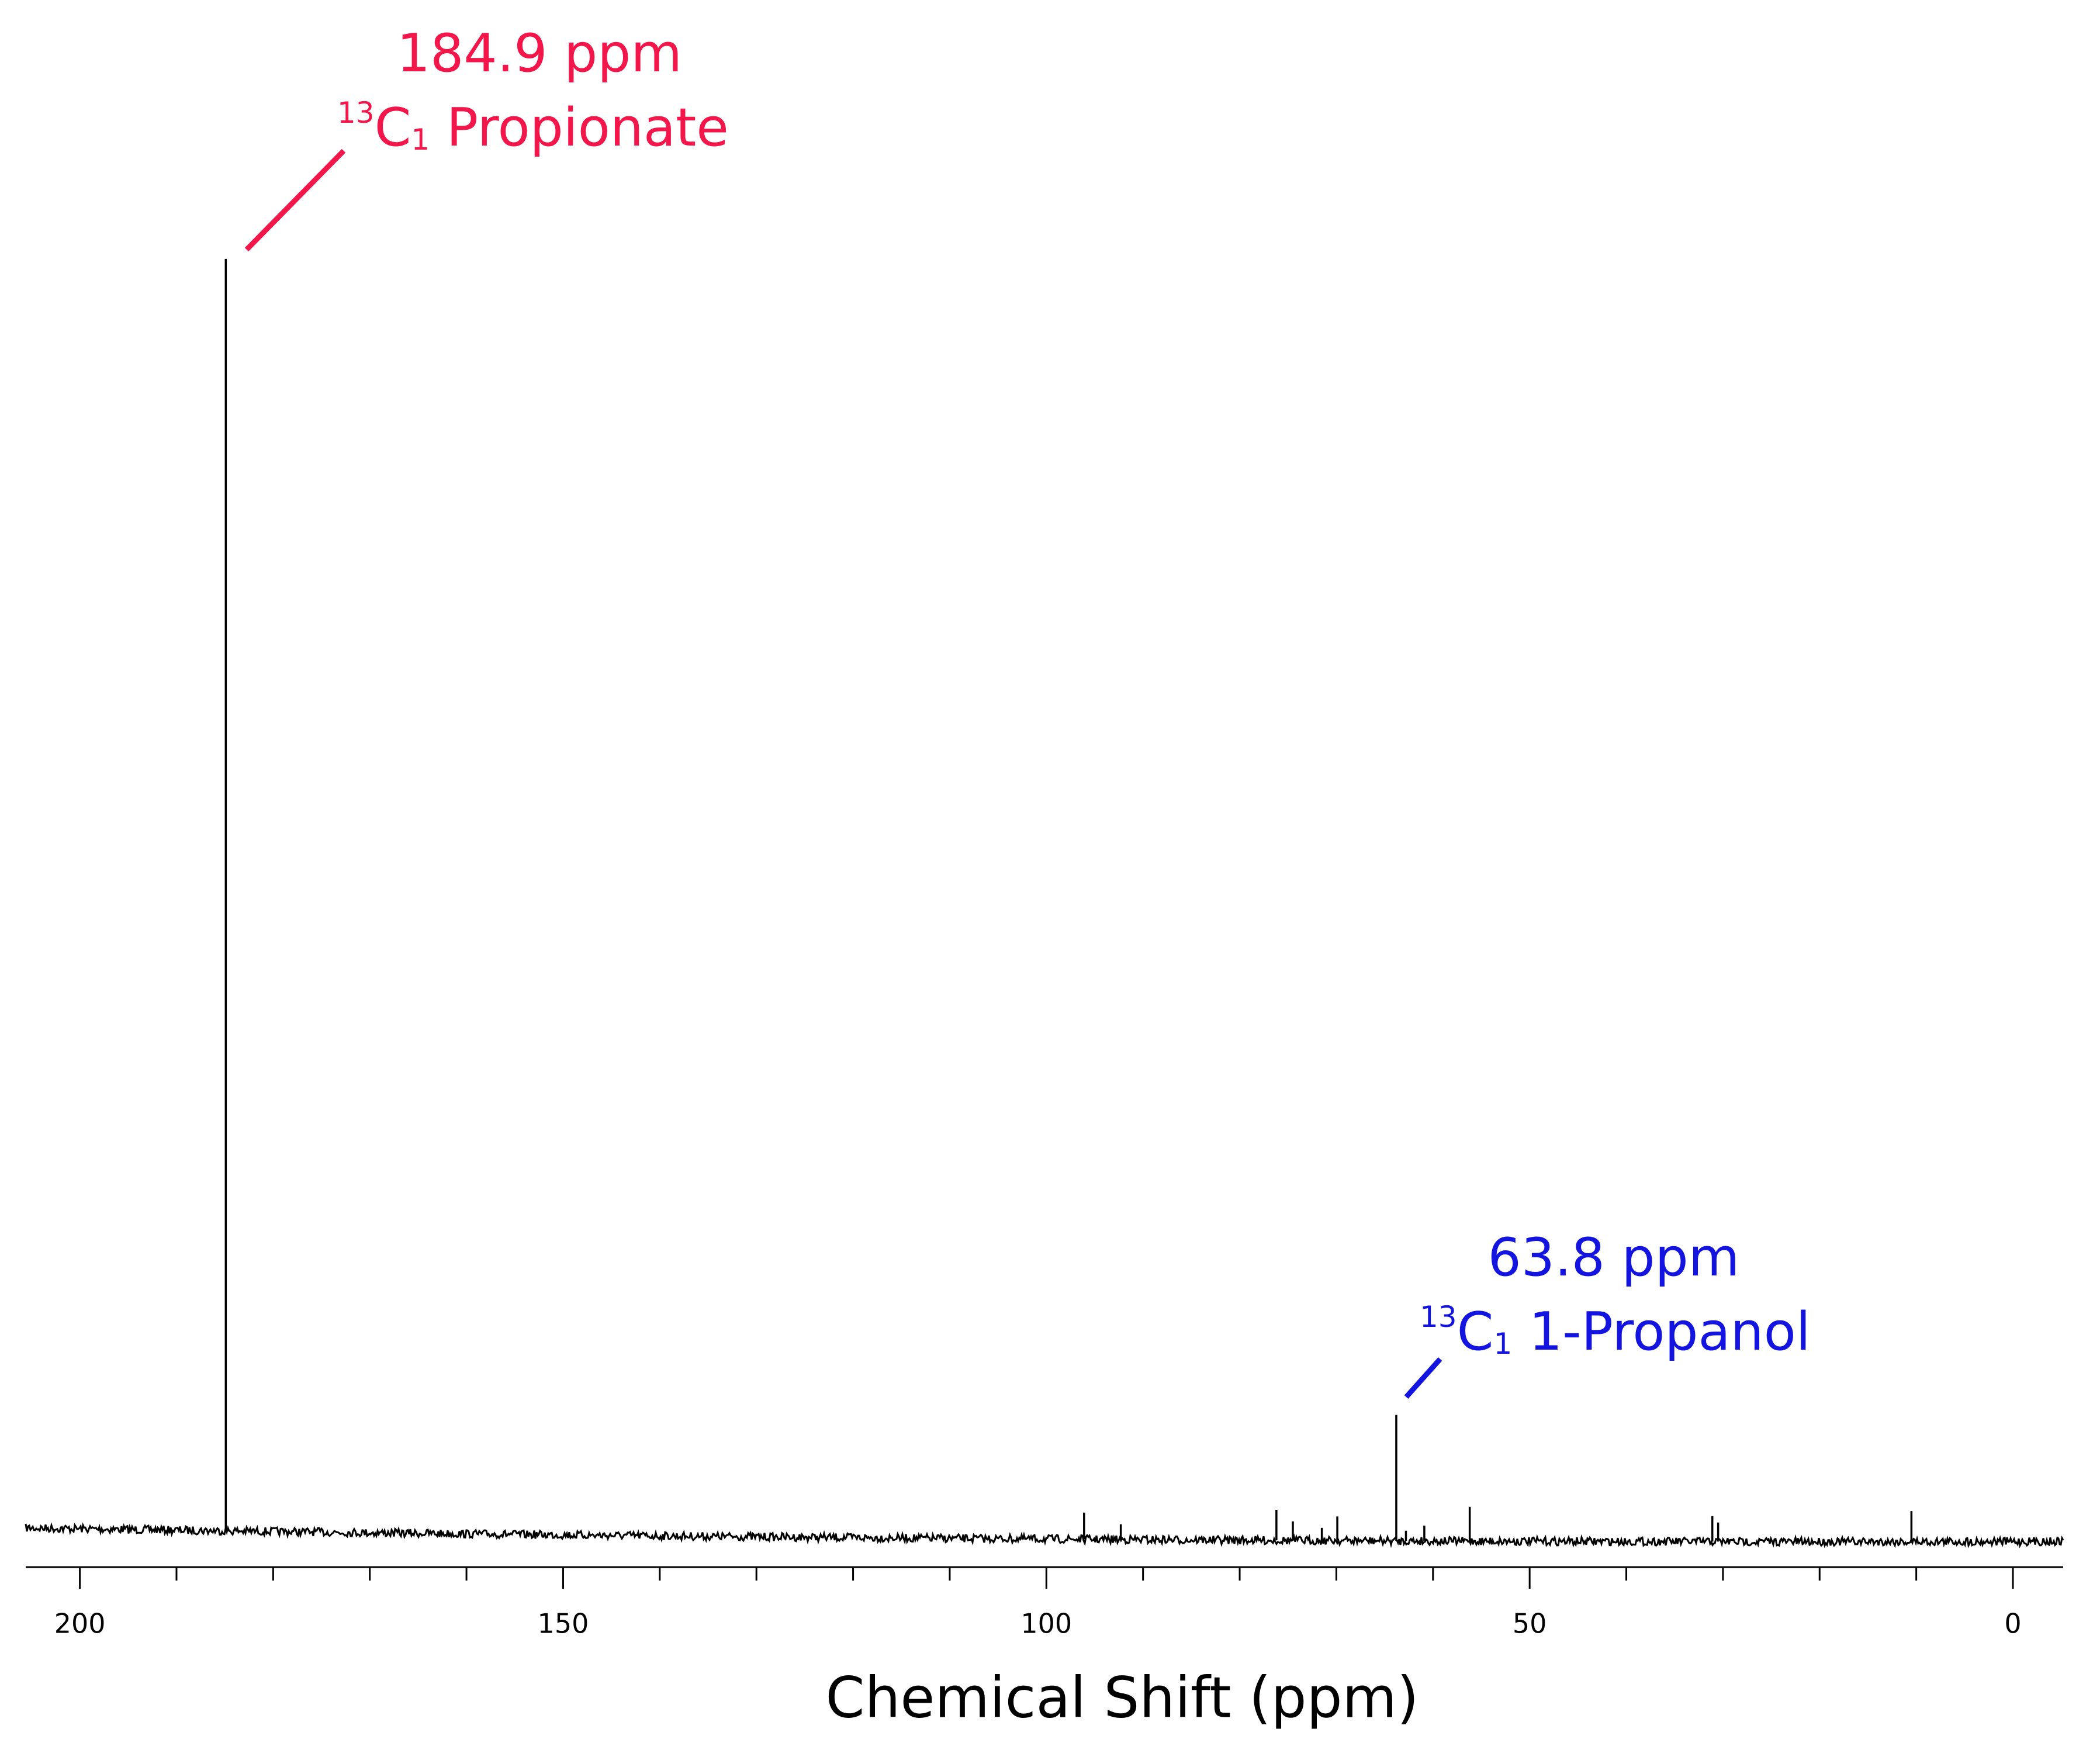 This screenshot has width=2100, height=1760. I want to click on x-tick-label: 0, so click(2012, 1624).